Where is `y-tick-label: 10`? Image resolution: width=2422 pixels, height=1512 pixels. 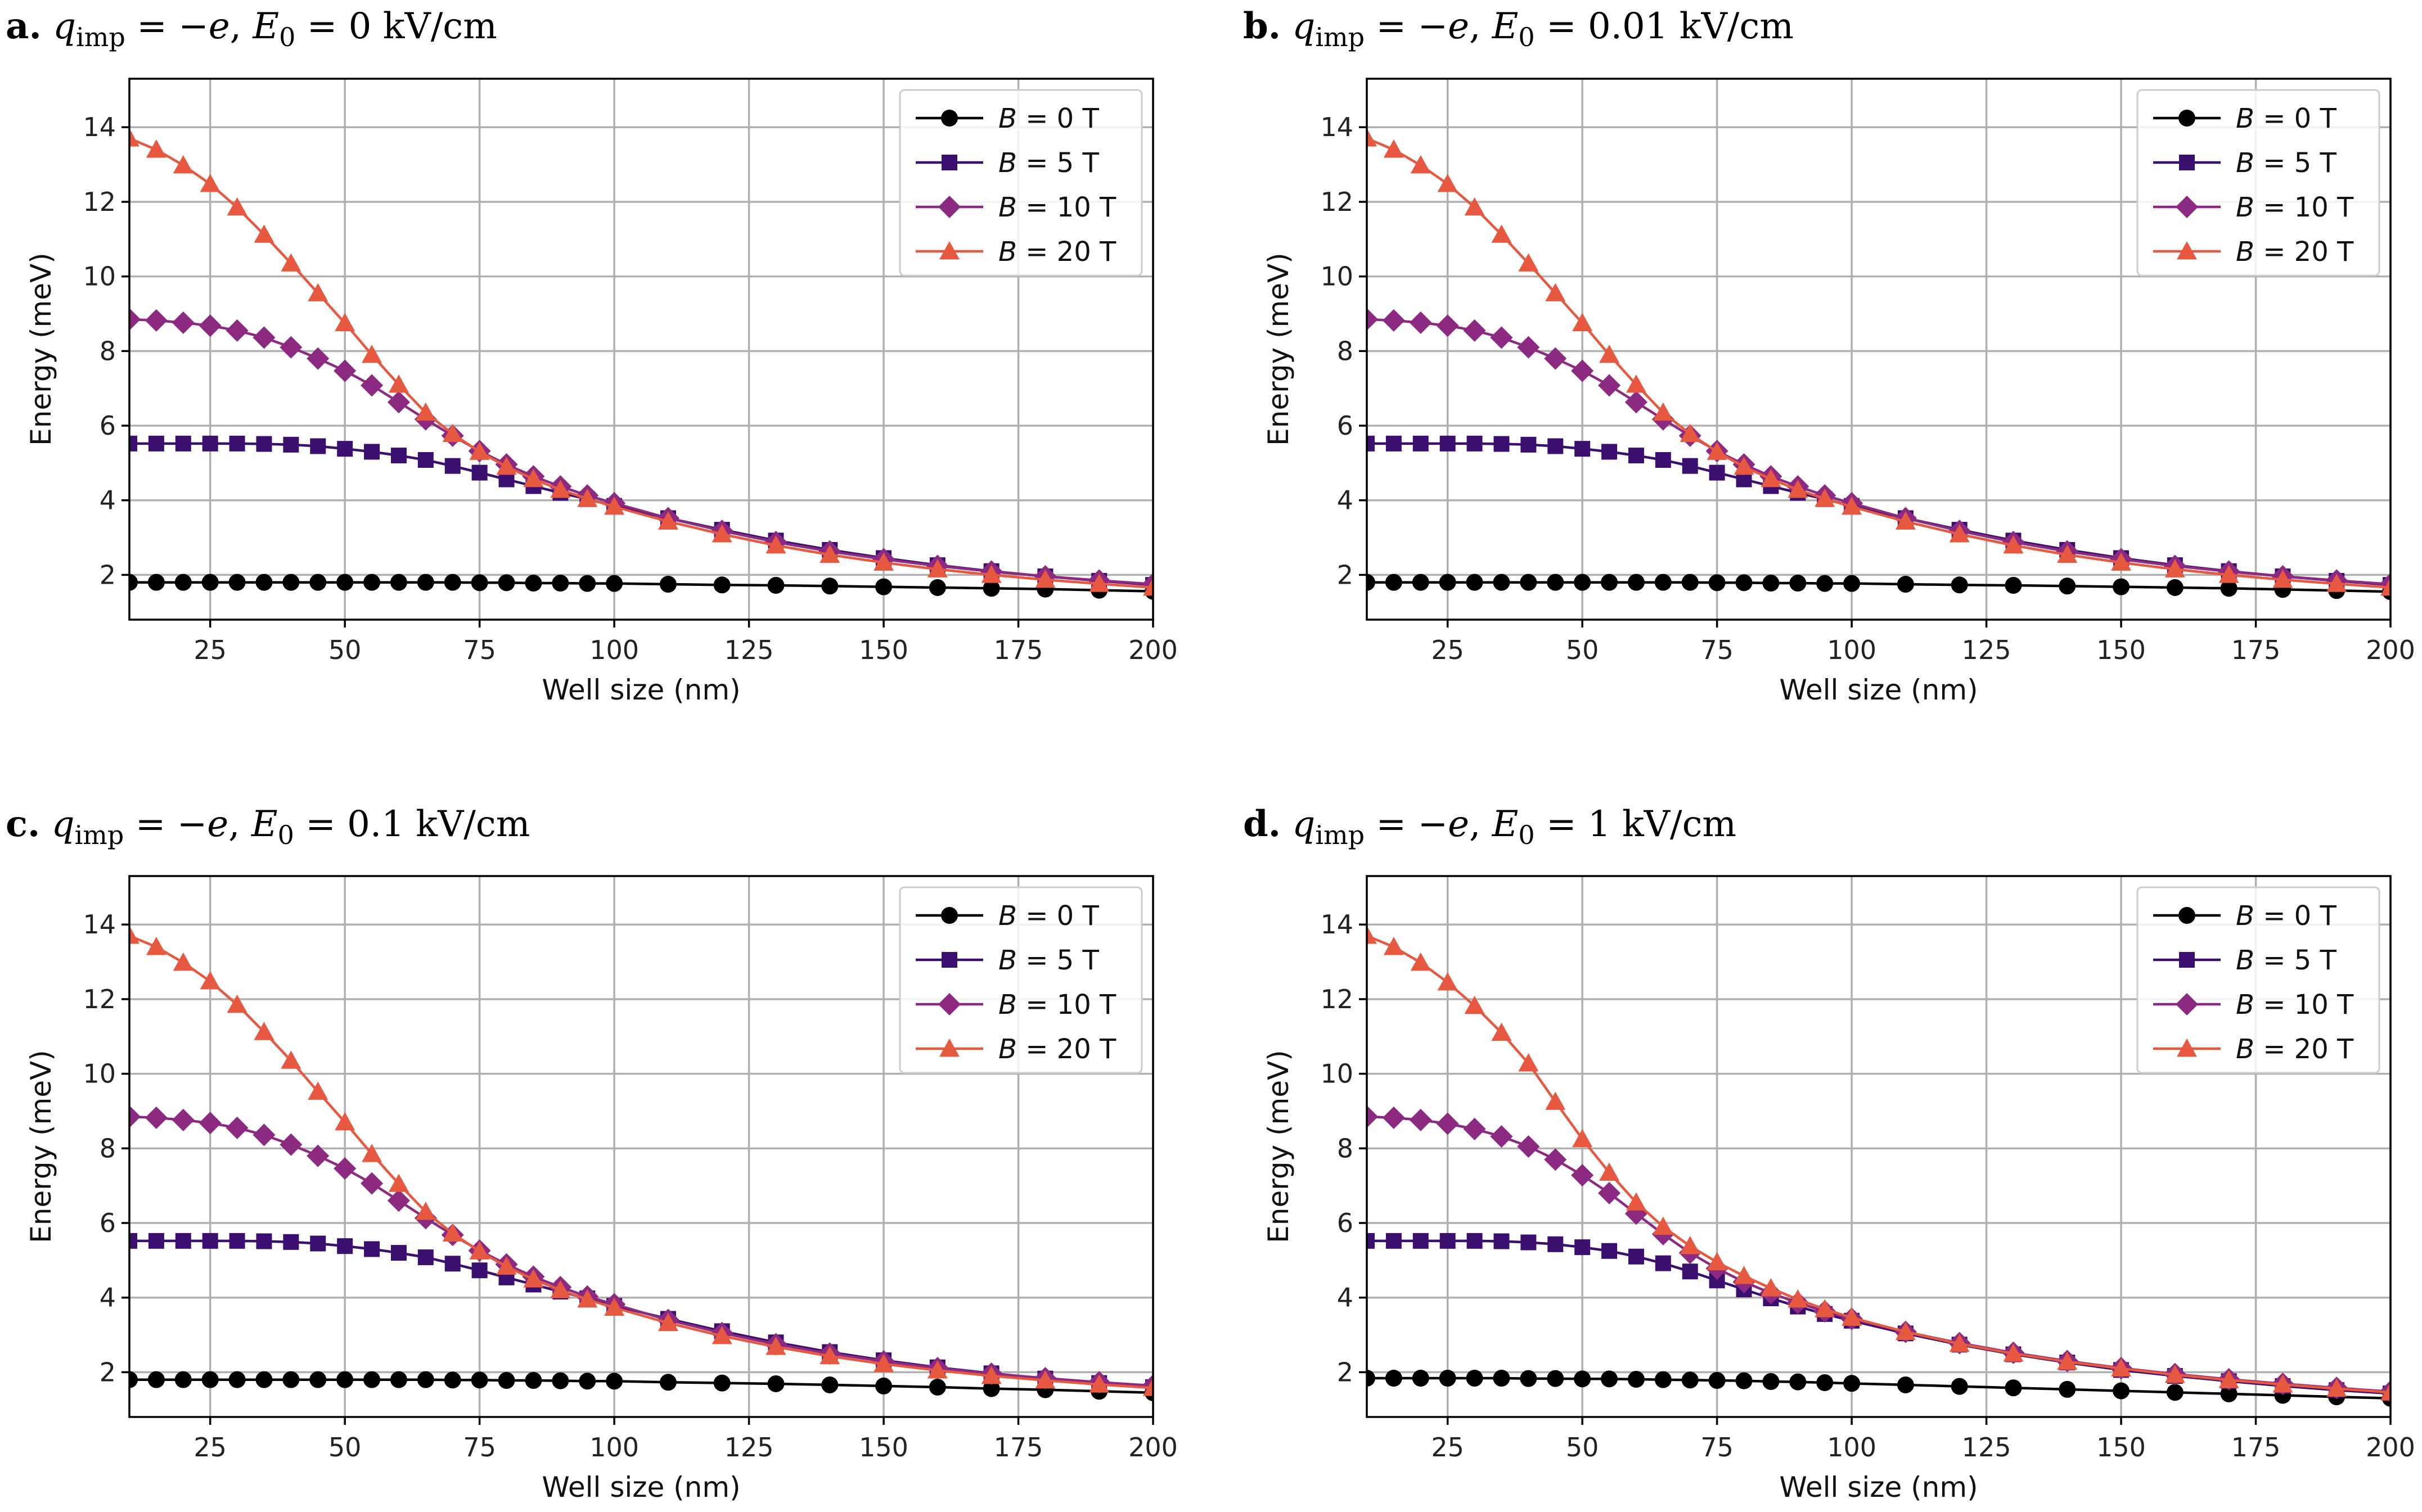 y-tick-label: 10 is located at coordinates (1336, 276).